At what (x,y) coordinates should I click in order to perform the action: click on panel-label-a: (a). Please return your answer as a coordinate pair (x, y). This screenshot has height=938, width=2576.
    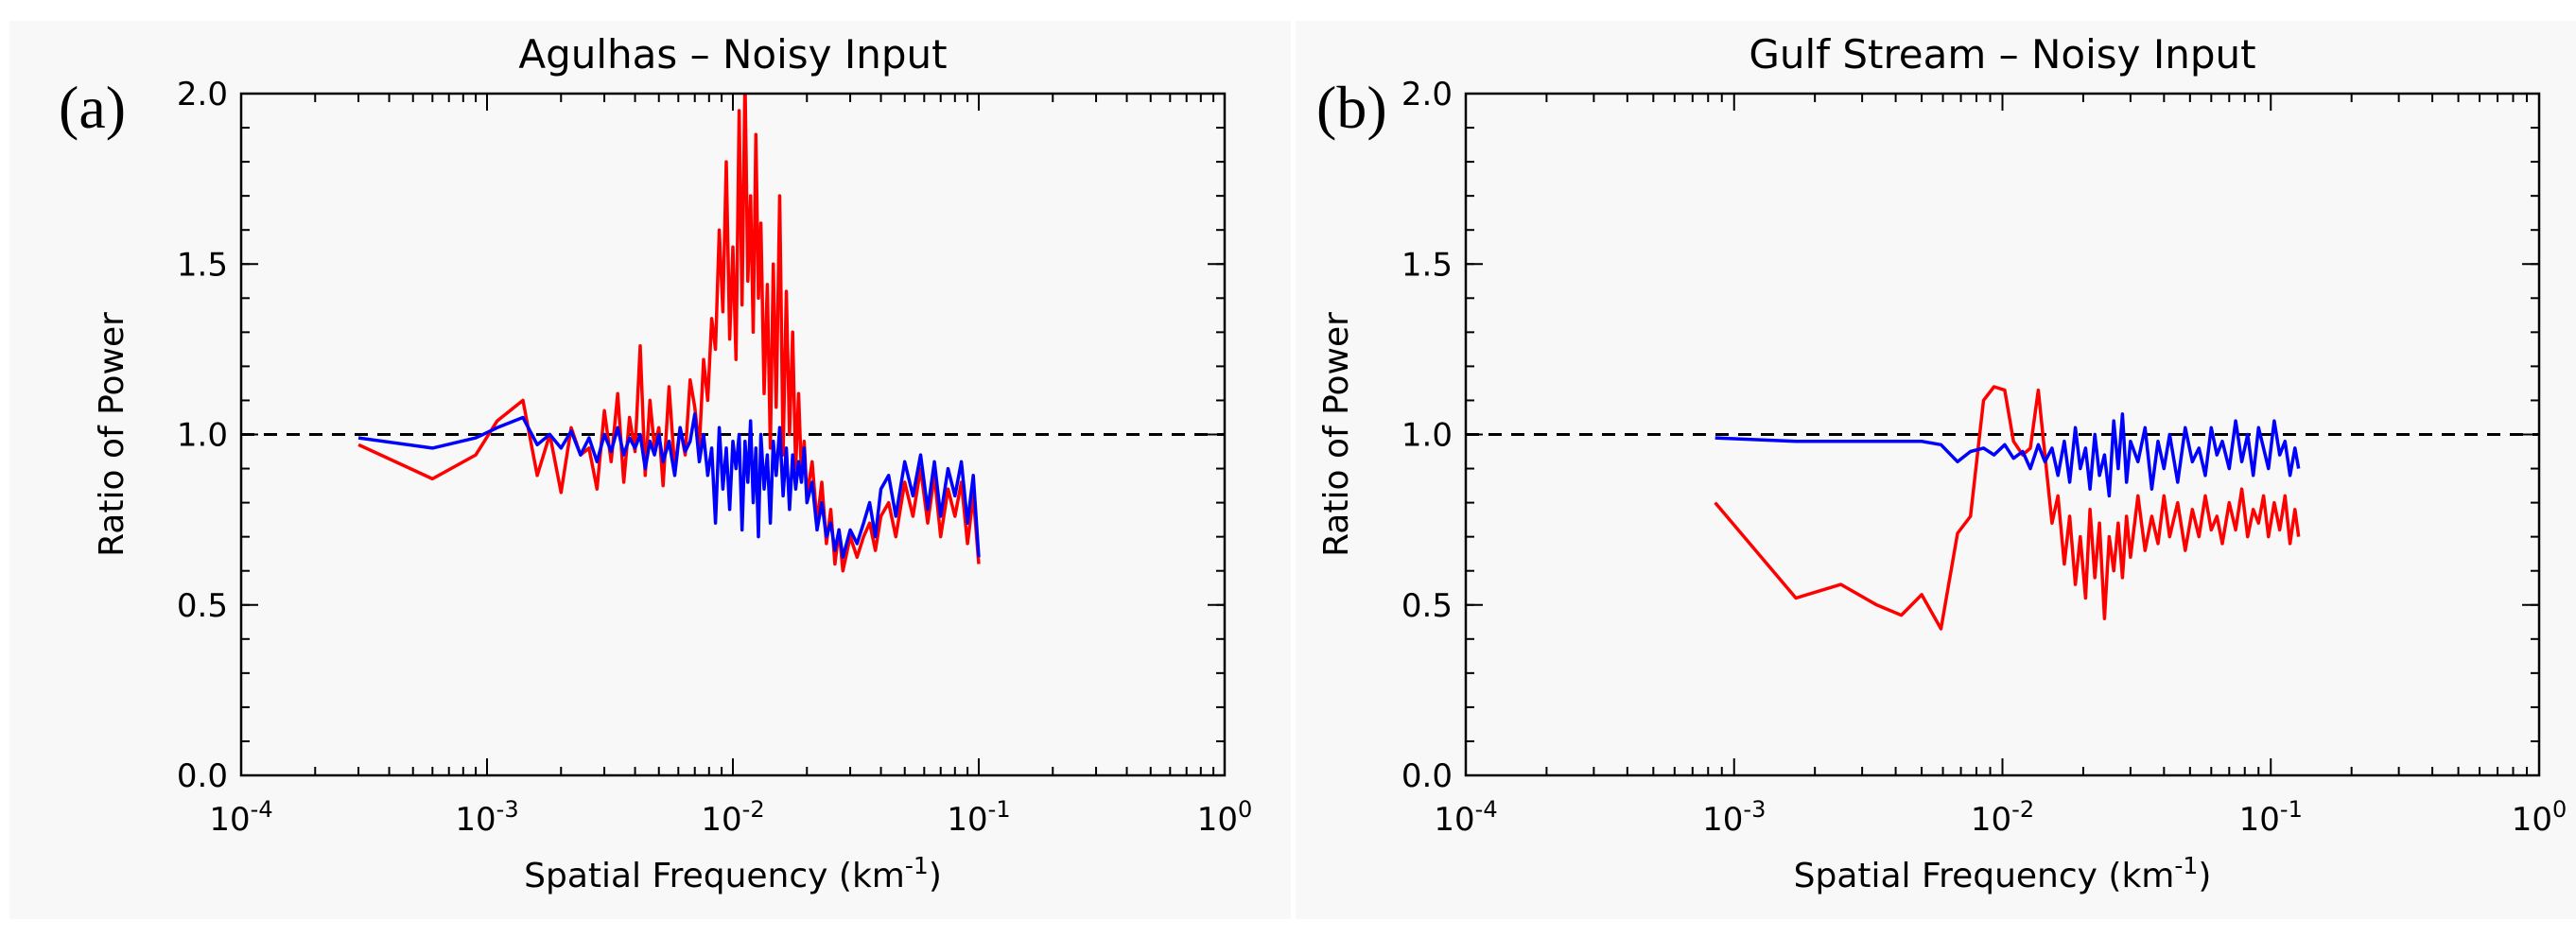
    Looking at the image, I should click on (93, 107).